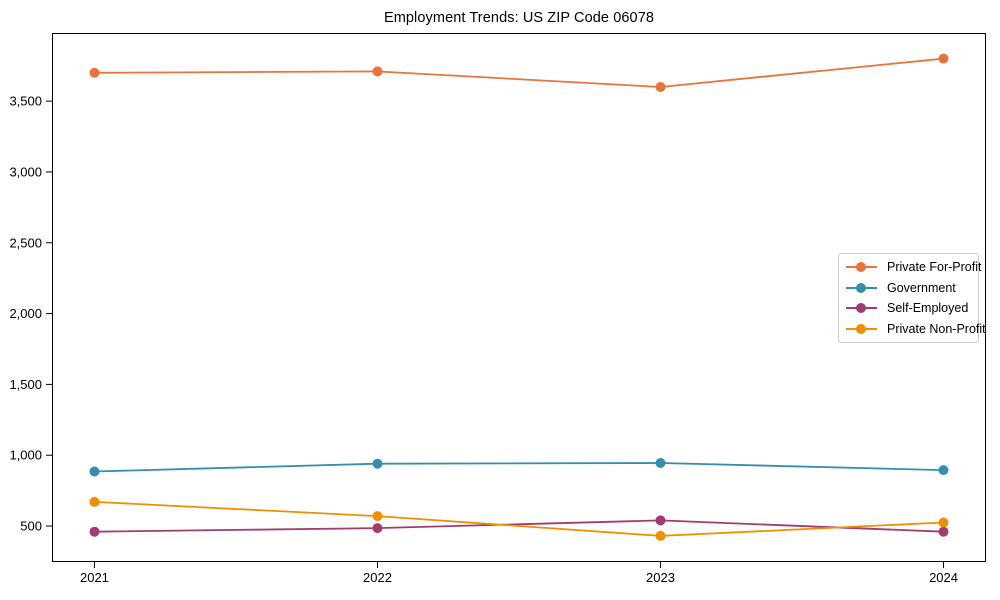 This screenshot has width=1000, height=600. I want to click on series-line-government, so click(519, 467).